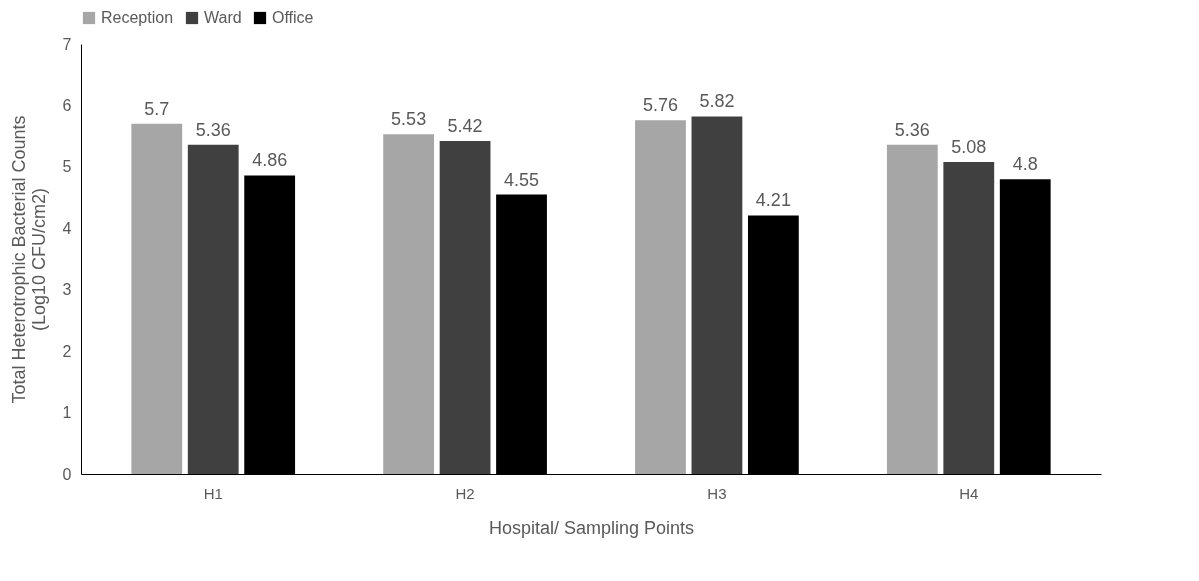 This screenshot has height=581, width=1199. Describe the element at coordinates (409, 119) in the screenshot. I see `data-label: 5.53` at that location.